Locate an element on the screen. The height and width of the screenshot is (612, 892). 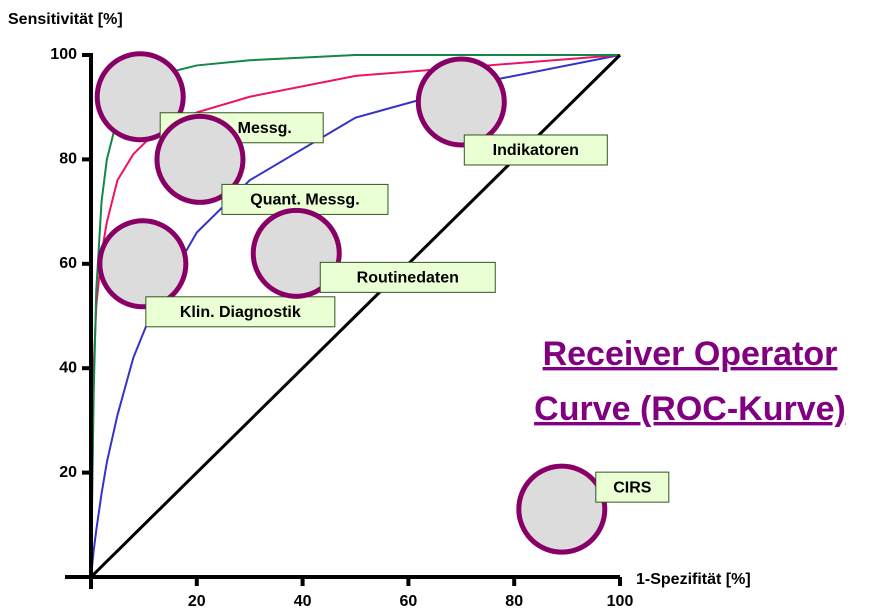
x-axis-label: 1-Spezifität [%] is located at coordinates (693, 579).